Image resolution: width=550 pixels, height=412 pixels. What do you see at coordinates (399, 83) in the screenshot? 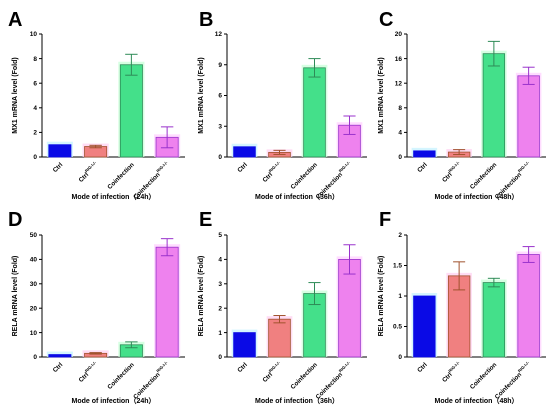
I see `y-tick-label: 12` at bounding box center [399, 83].